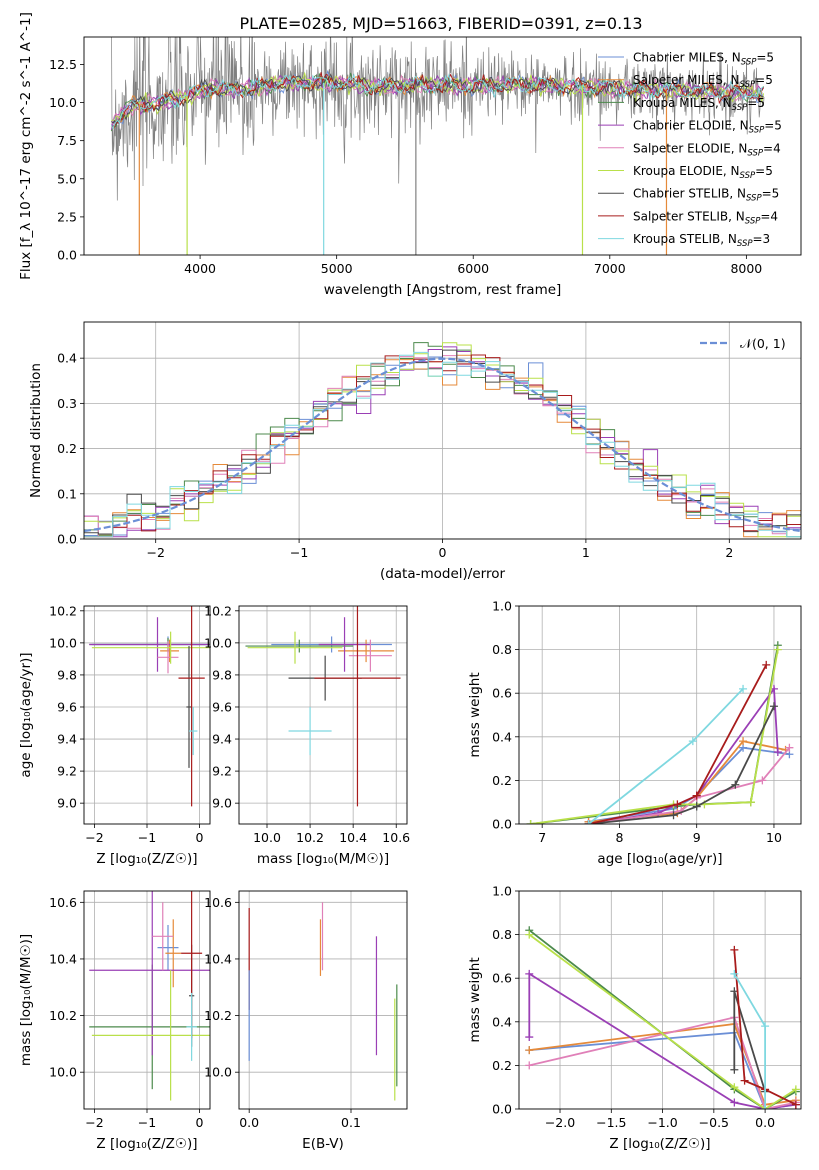 This screenshot has width=819, height=1170. Describe the element at coordinates (310, 837) in the screenshot. I see `x-tick-label: 10.2` at that location.